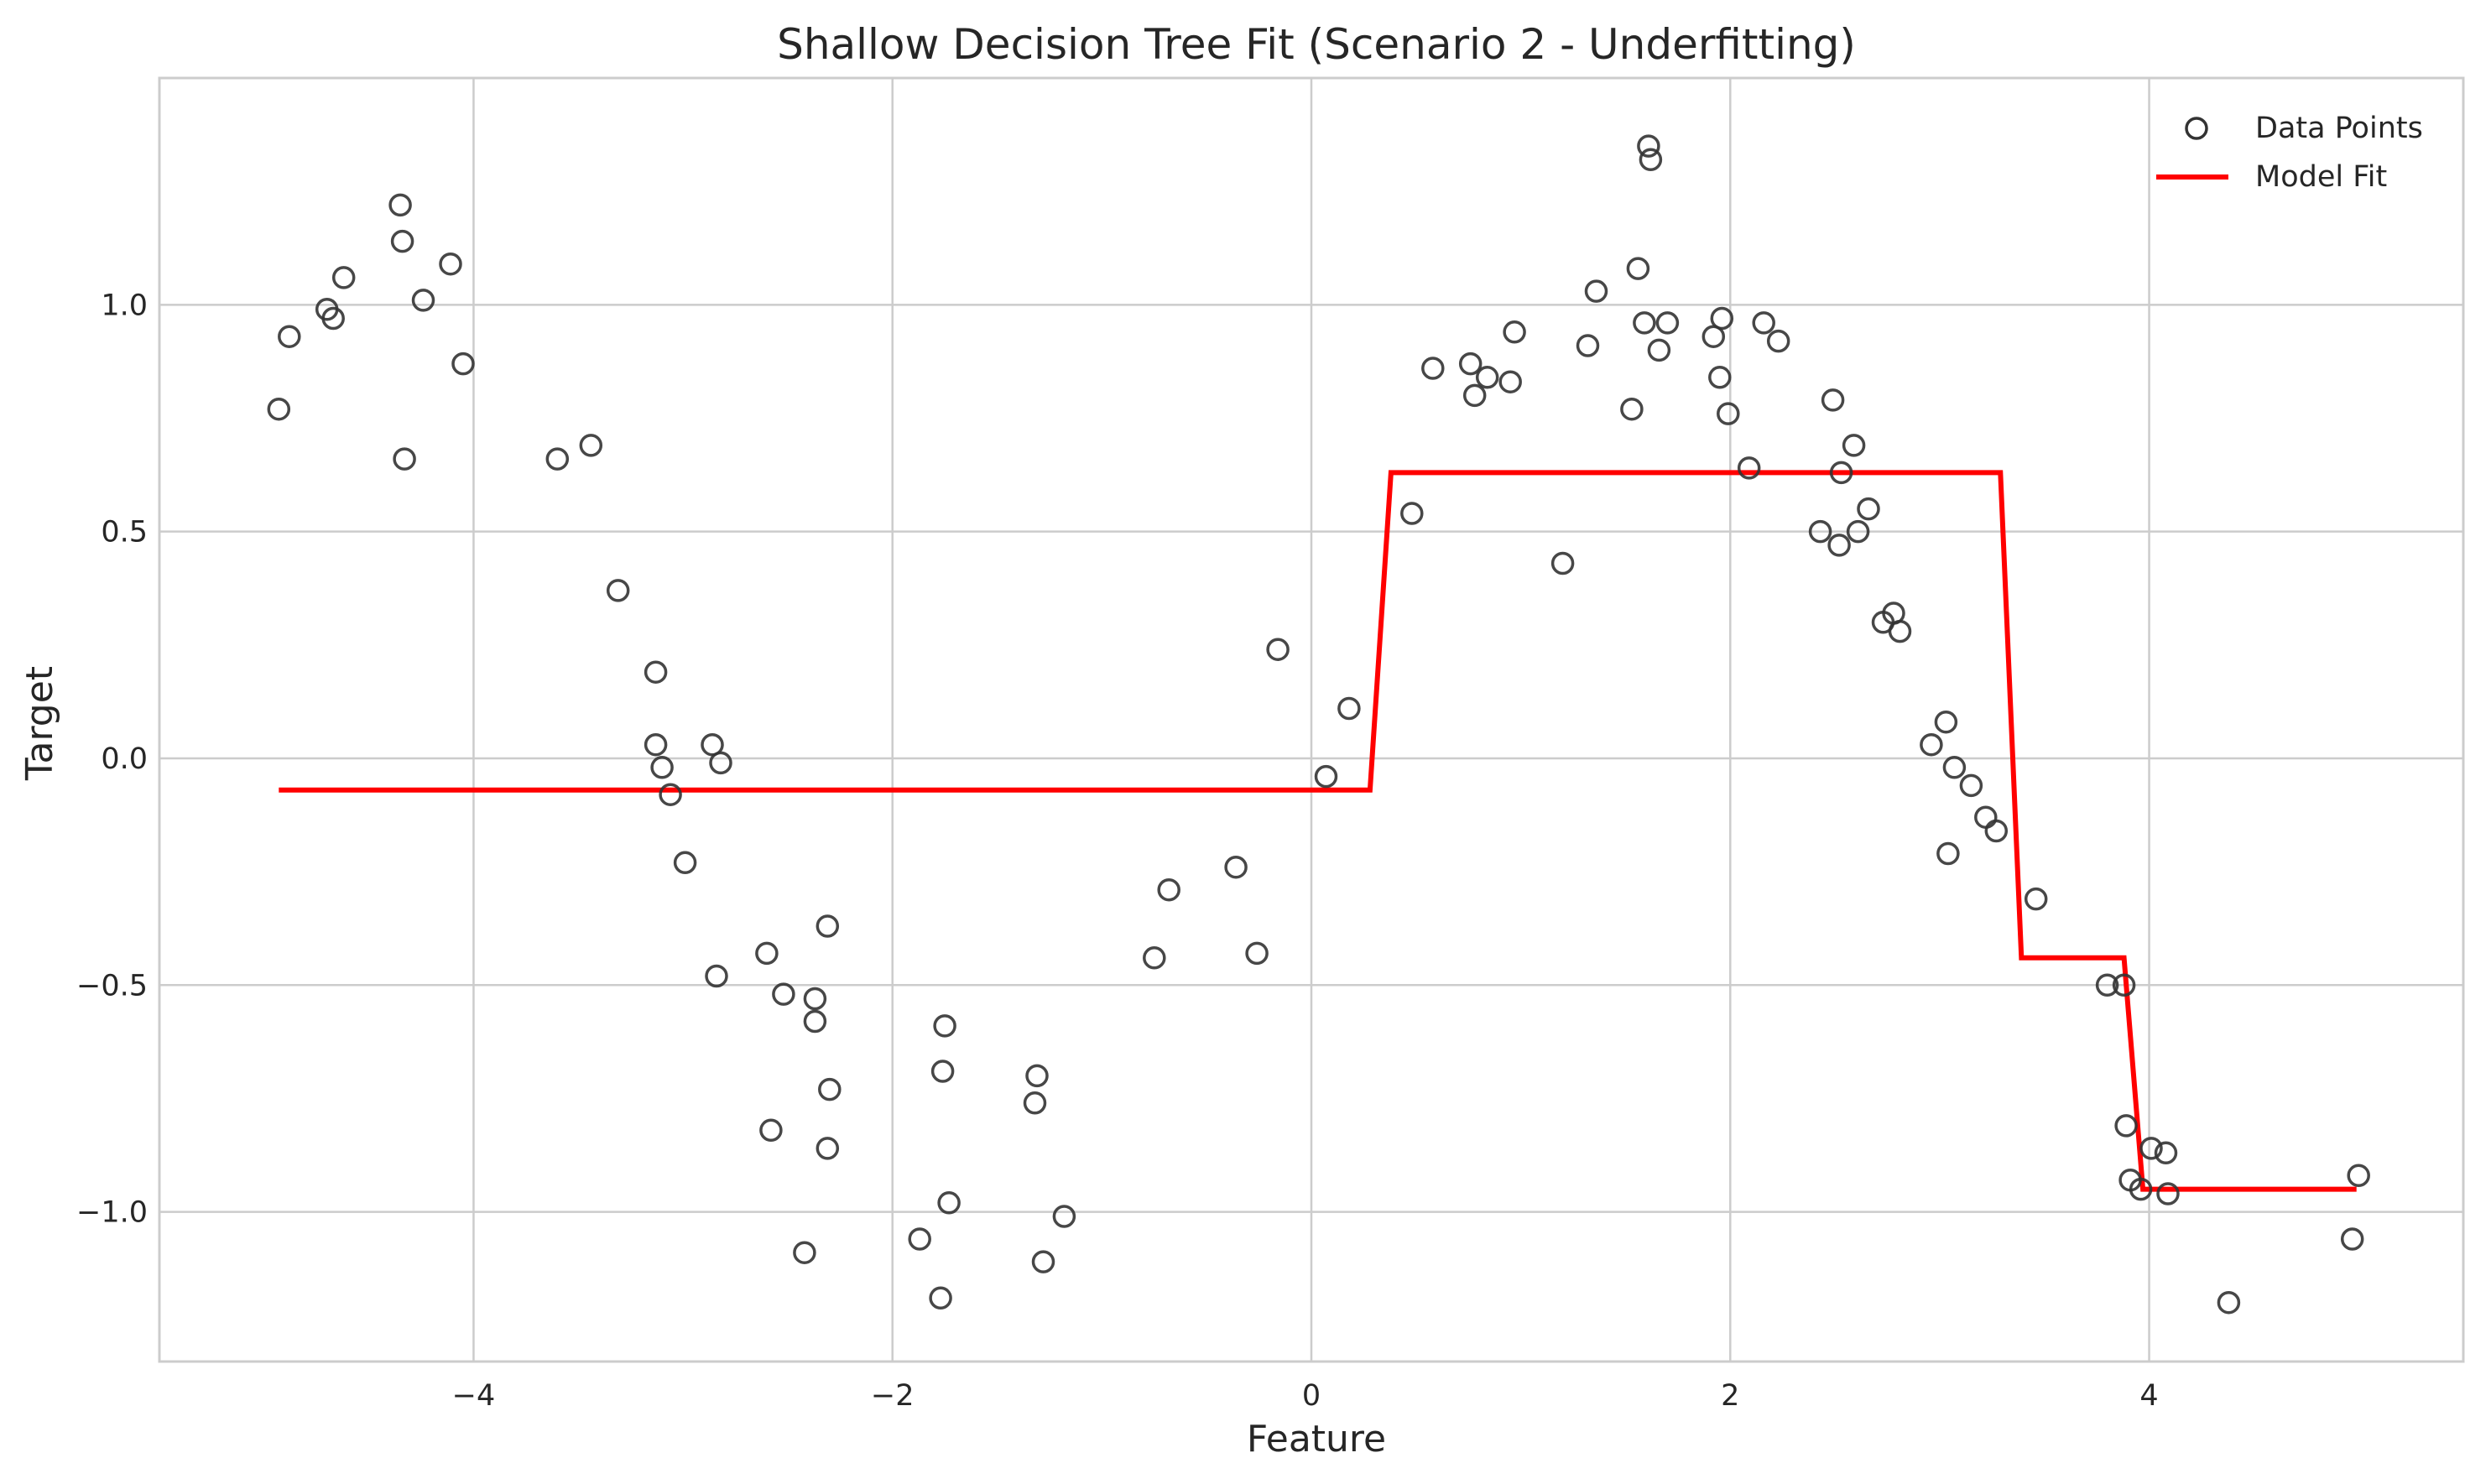 The height and width of the screenshot is (1484, 2491). What do you see at coordinates (1317, 1439) in the screenshot?
I see `x-axis-label: Feature` at bounding box center [1317, 1439].